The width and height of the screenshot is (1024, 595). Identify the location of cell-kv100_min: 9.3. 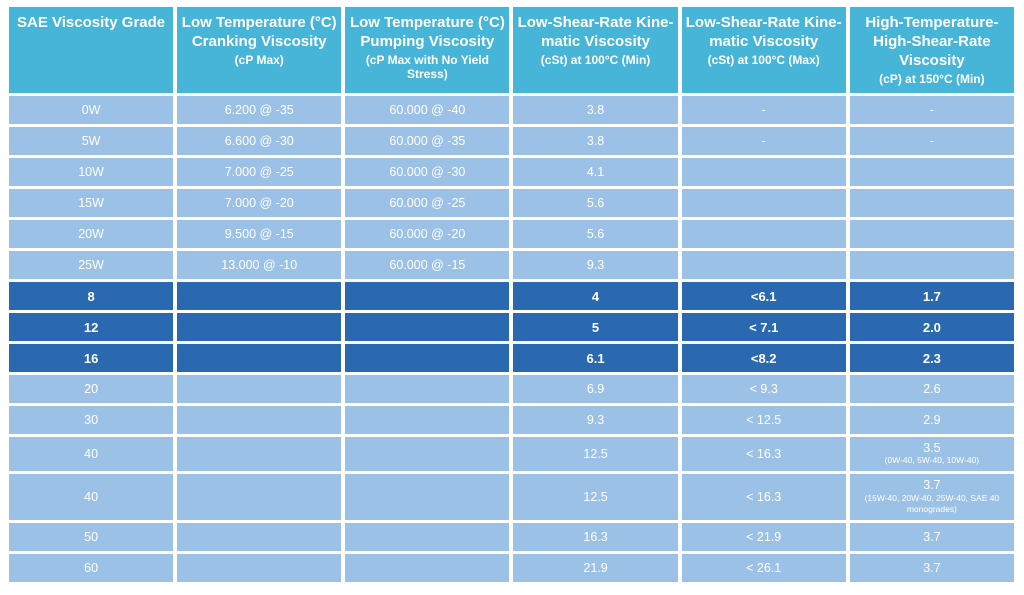
(595, 265).